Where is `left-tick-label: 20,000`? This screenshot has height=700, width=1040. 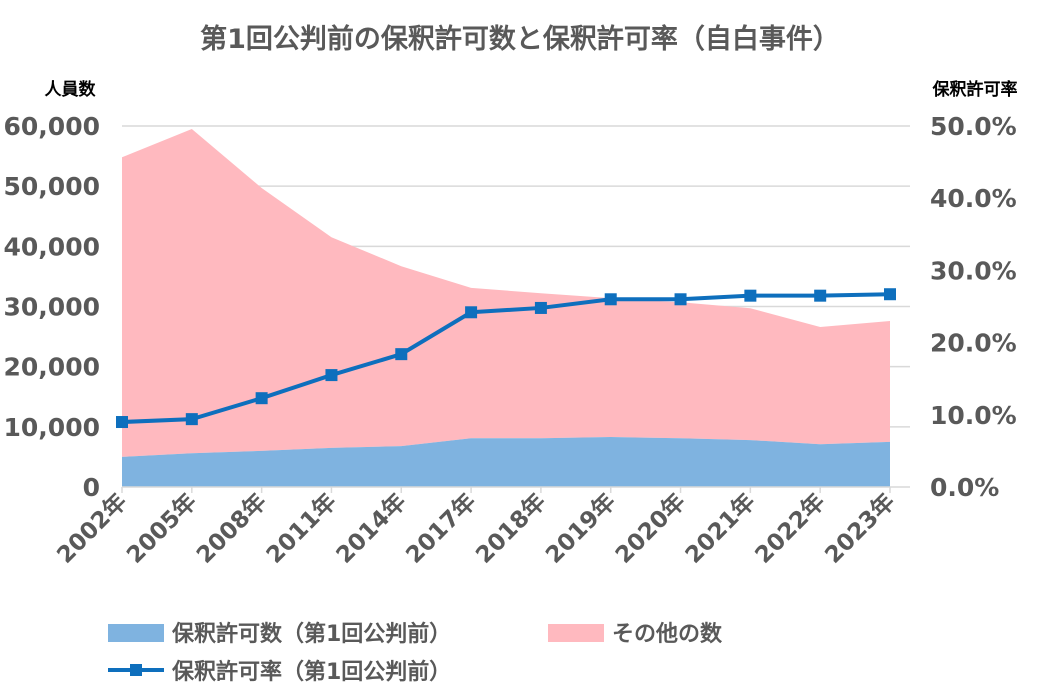 left-tick-label: 20,000 is located at coordinates (52, 367).